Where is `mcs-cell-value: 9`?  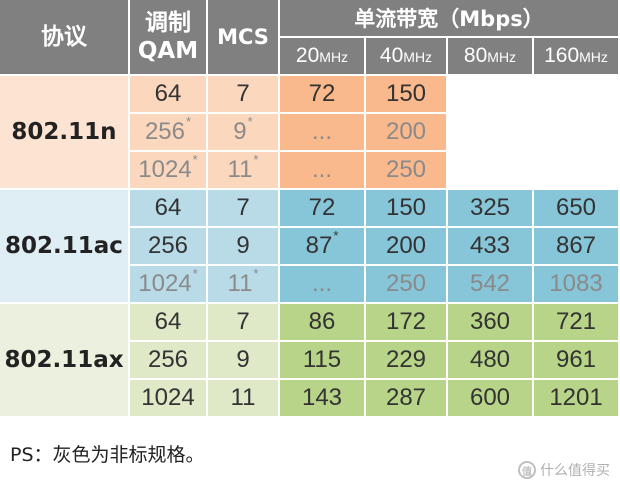 mcs-cell-value: 9 is located at coordinates (243, 245).